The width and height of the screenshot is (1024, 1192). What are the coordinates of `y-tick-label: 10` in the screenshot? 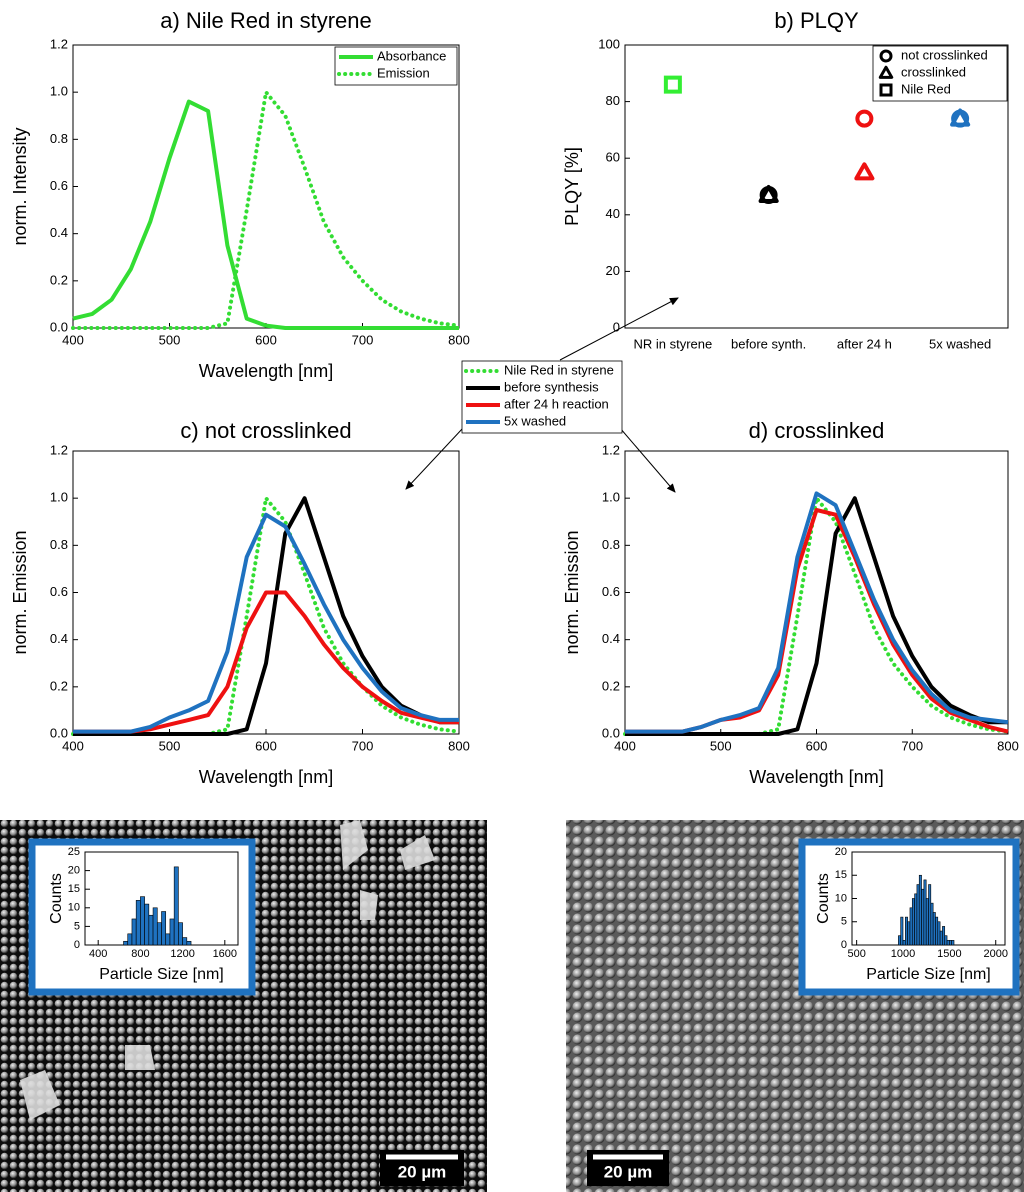 It's located at (841, 898).